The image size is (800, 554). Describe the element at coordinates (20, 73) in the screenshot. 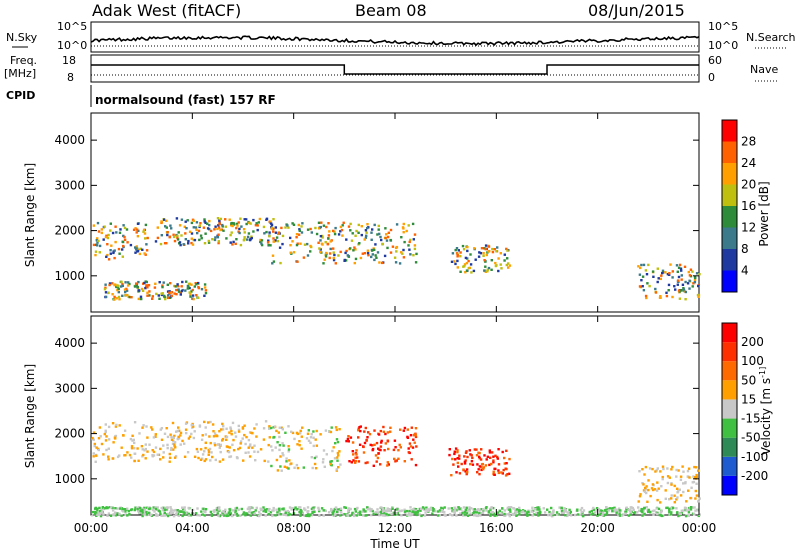

I see `freq-label-2: [MHz]` at that location.